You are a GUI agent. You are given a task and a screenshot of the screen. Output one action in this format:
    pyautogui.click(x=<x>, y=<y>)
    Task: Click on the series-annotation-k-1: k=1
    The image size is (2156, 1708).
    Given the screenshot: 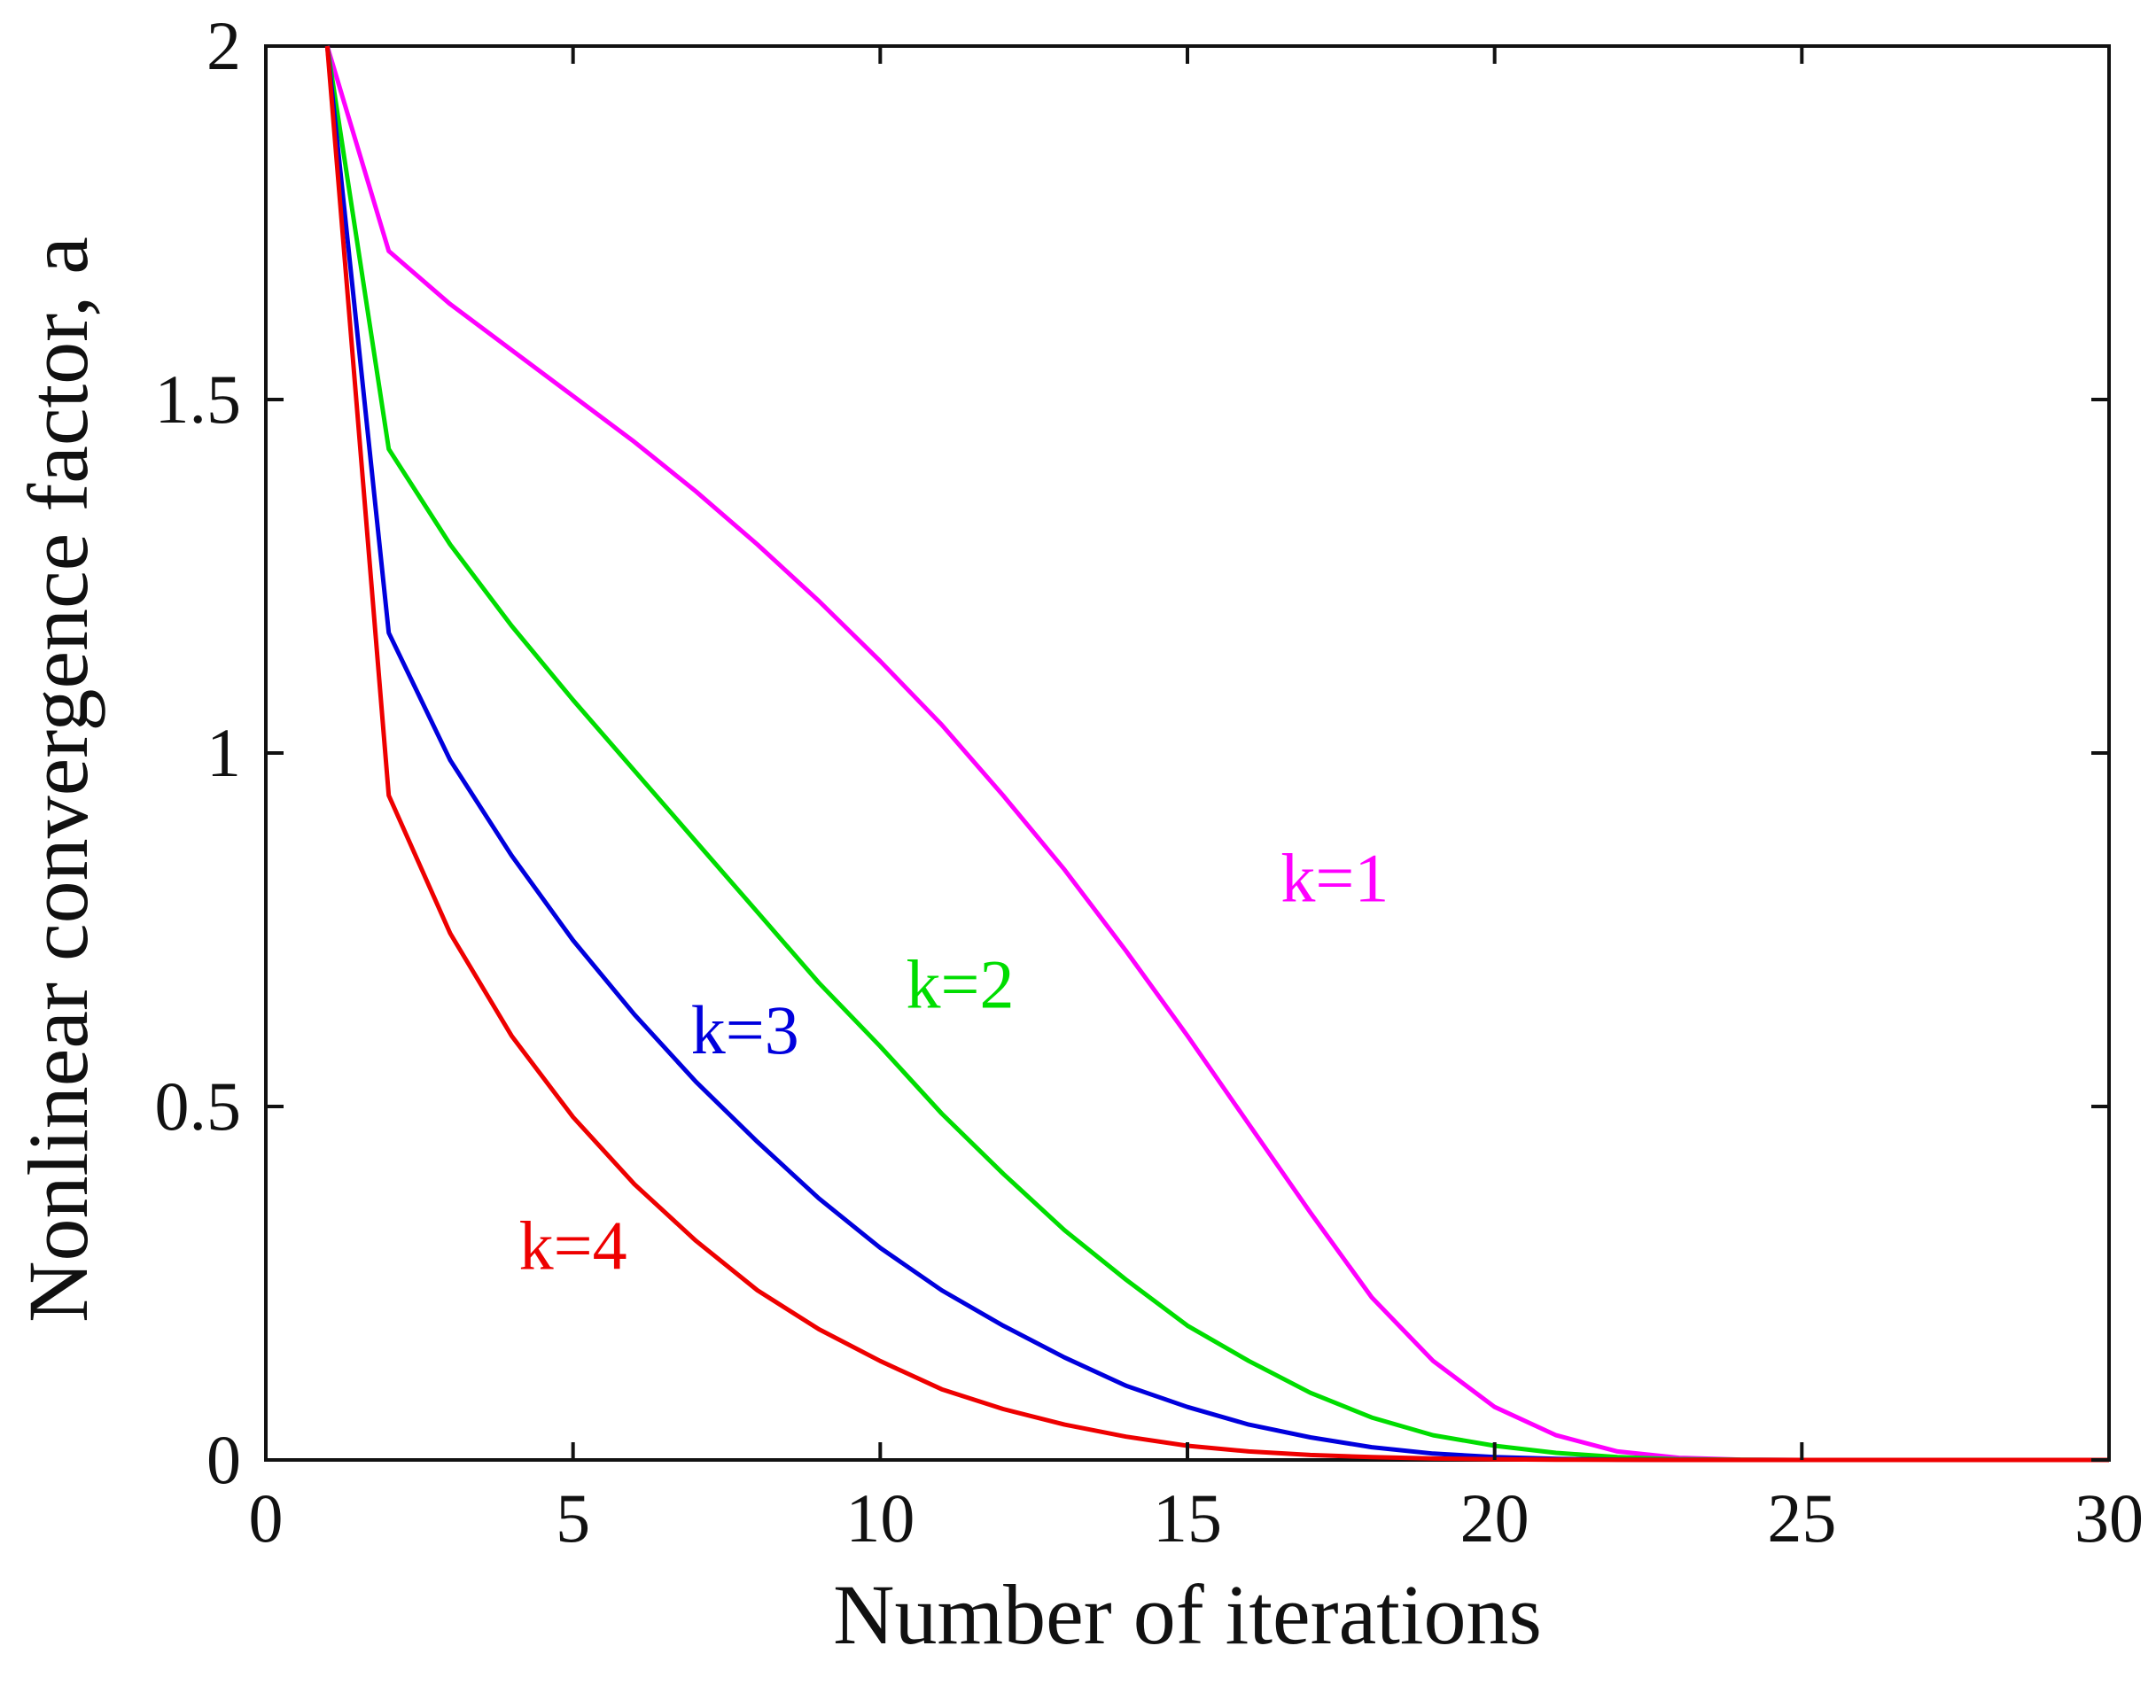 What is the action you would take?
    pyautogui.click(x=1334, y=878)
    